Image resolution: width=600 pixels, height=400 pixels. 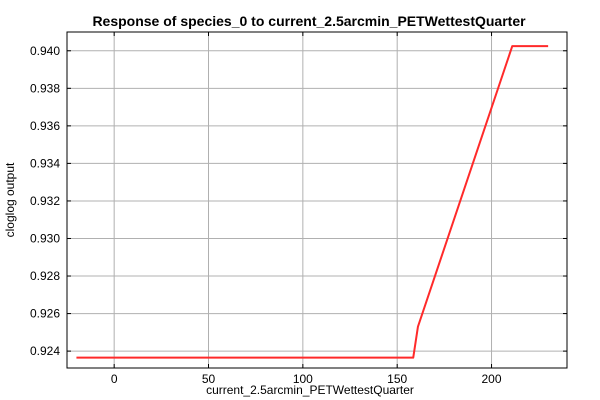 What do you see at coordinates (45, 163) in the screenshot?
I see `y-tick-label: 0.934` at bounding box center [45, 163].